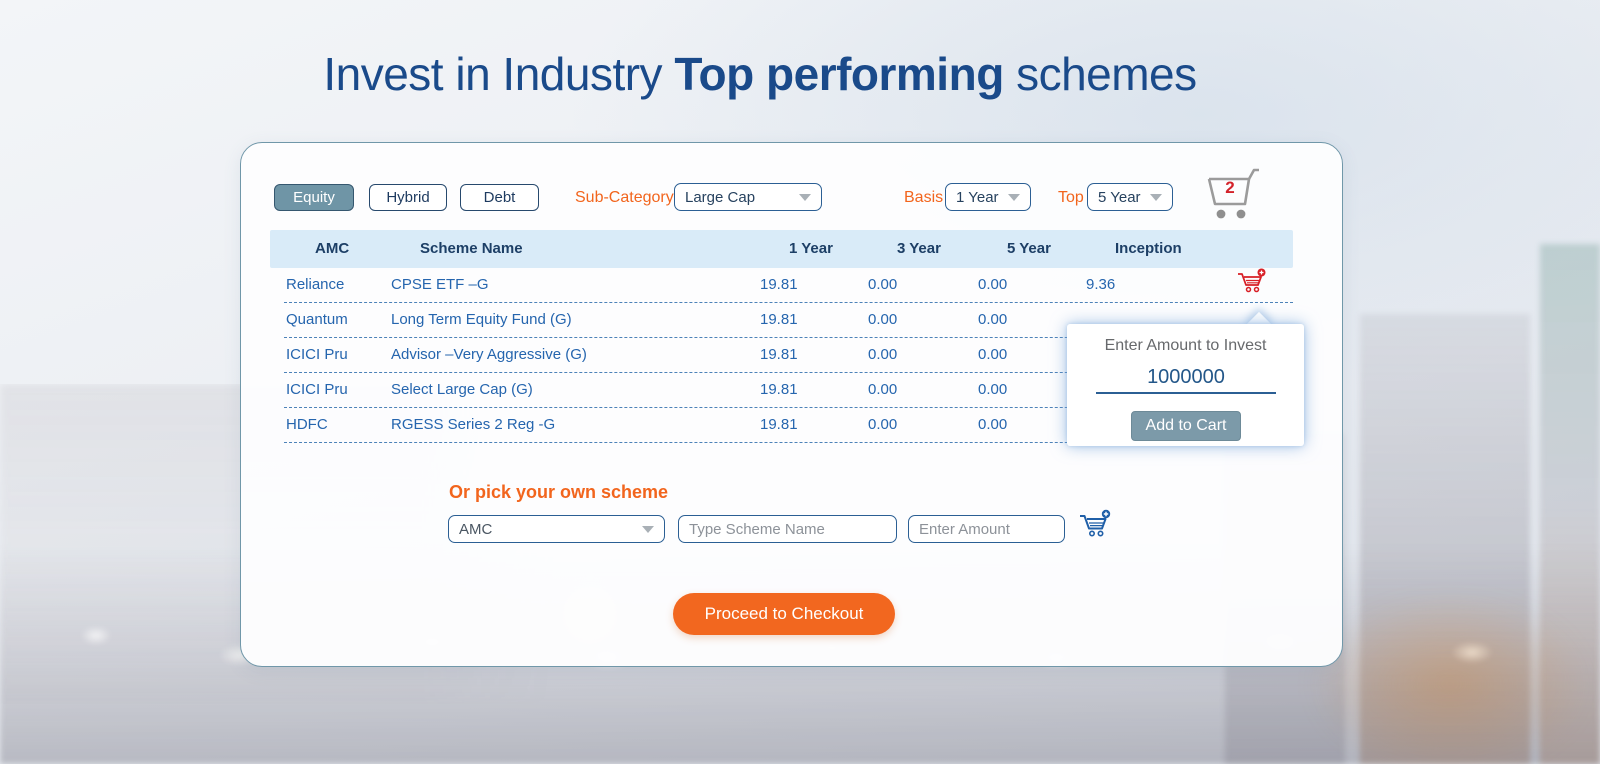  I want to click on basis-value: 1 Year, so click(977, 197).